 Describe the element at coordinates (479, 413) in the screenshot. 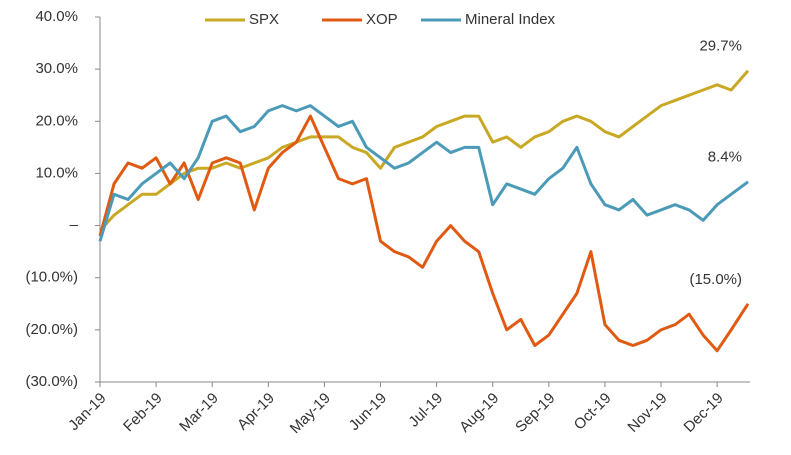

I see `x-tick-label: Aug-19` at that location.